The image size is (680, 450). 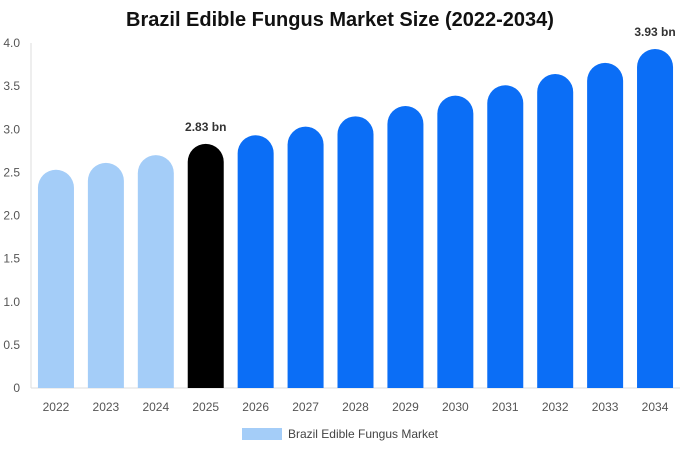 I want to click on bar-2030, so click(x=455, y=242).